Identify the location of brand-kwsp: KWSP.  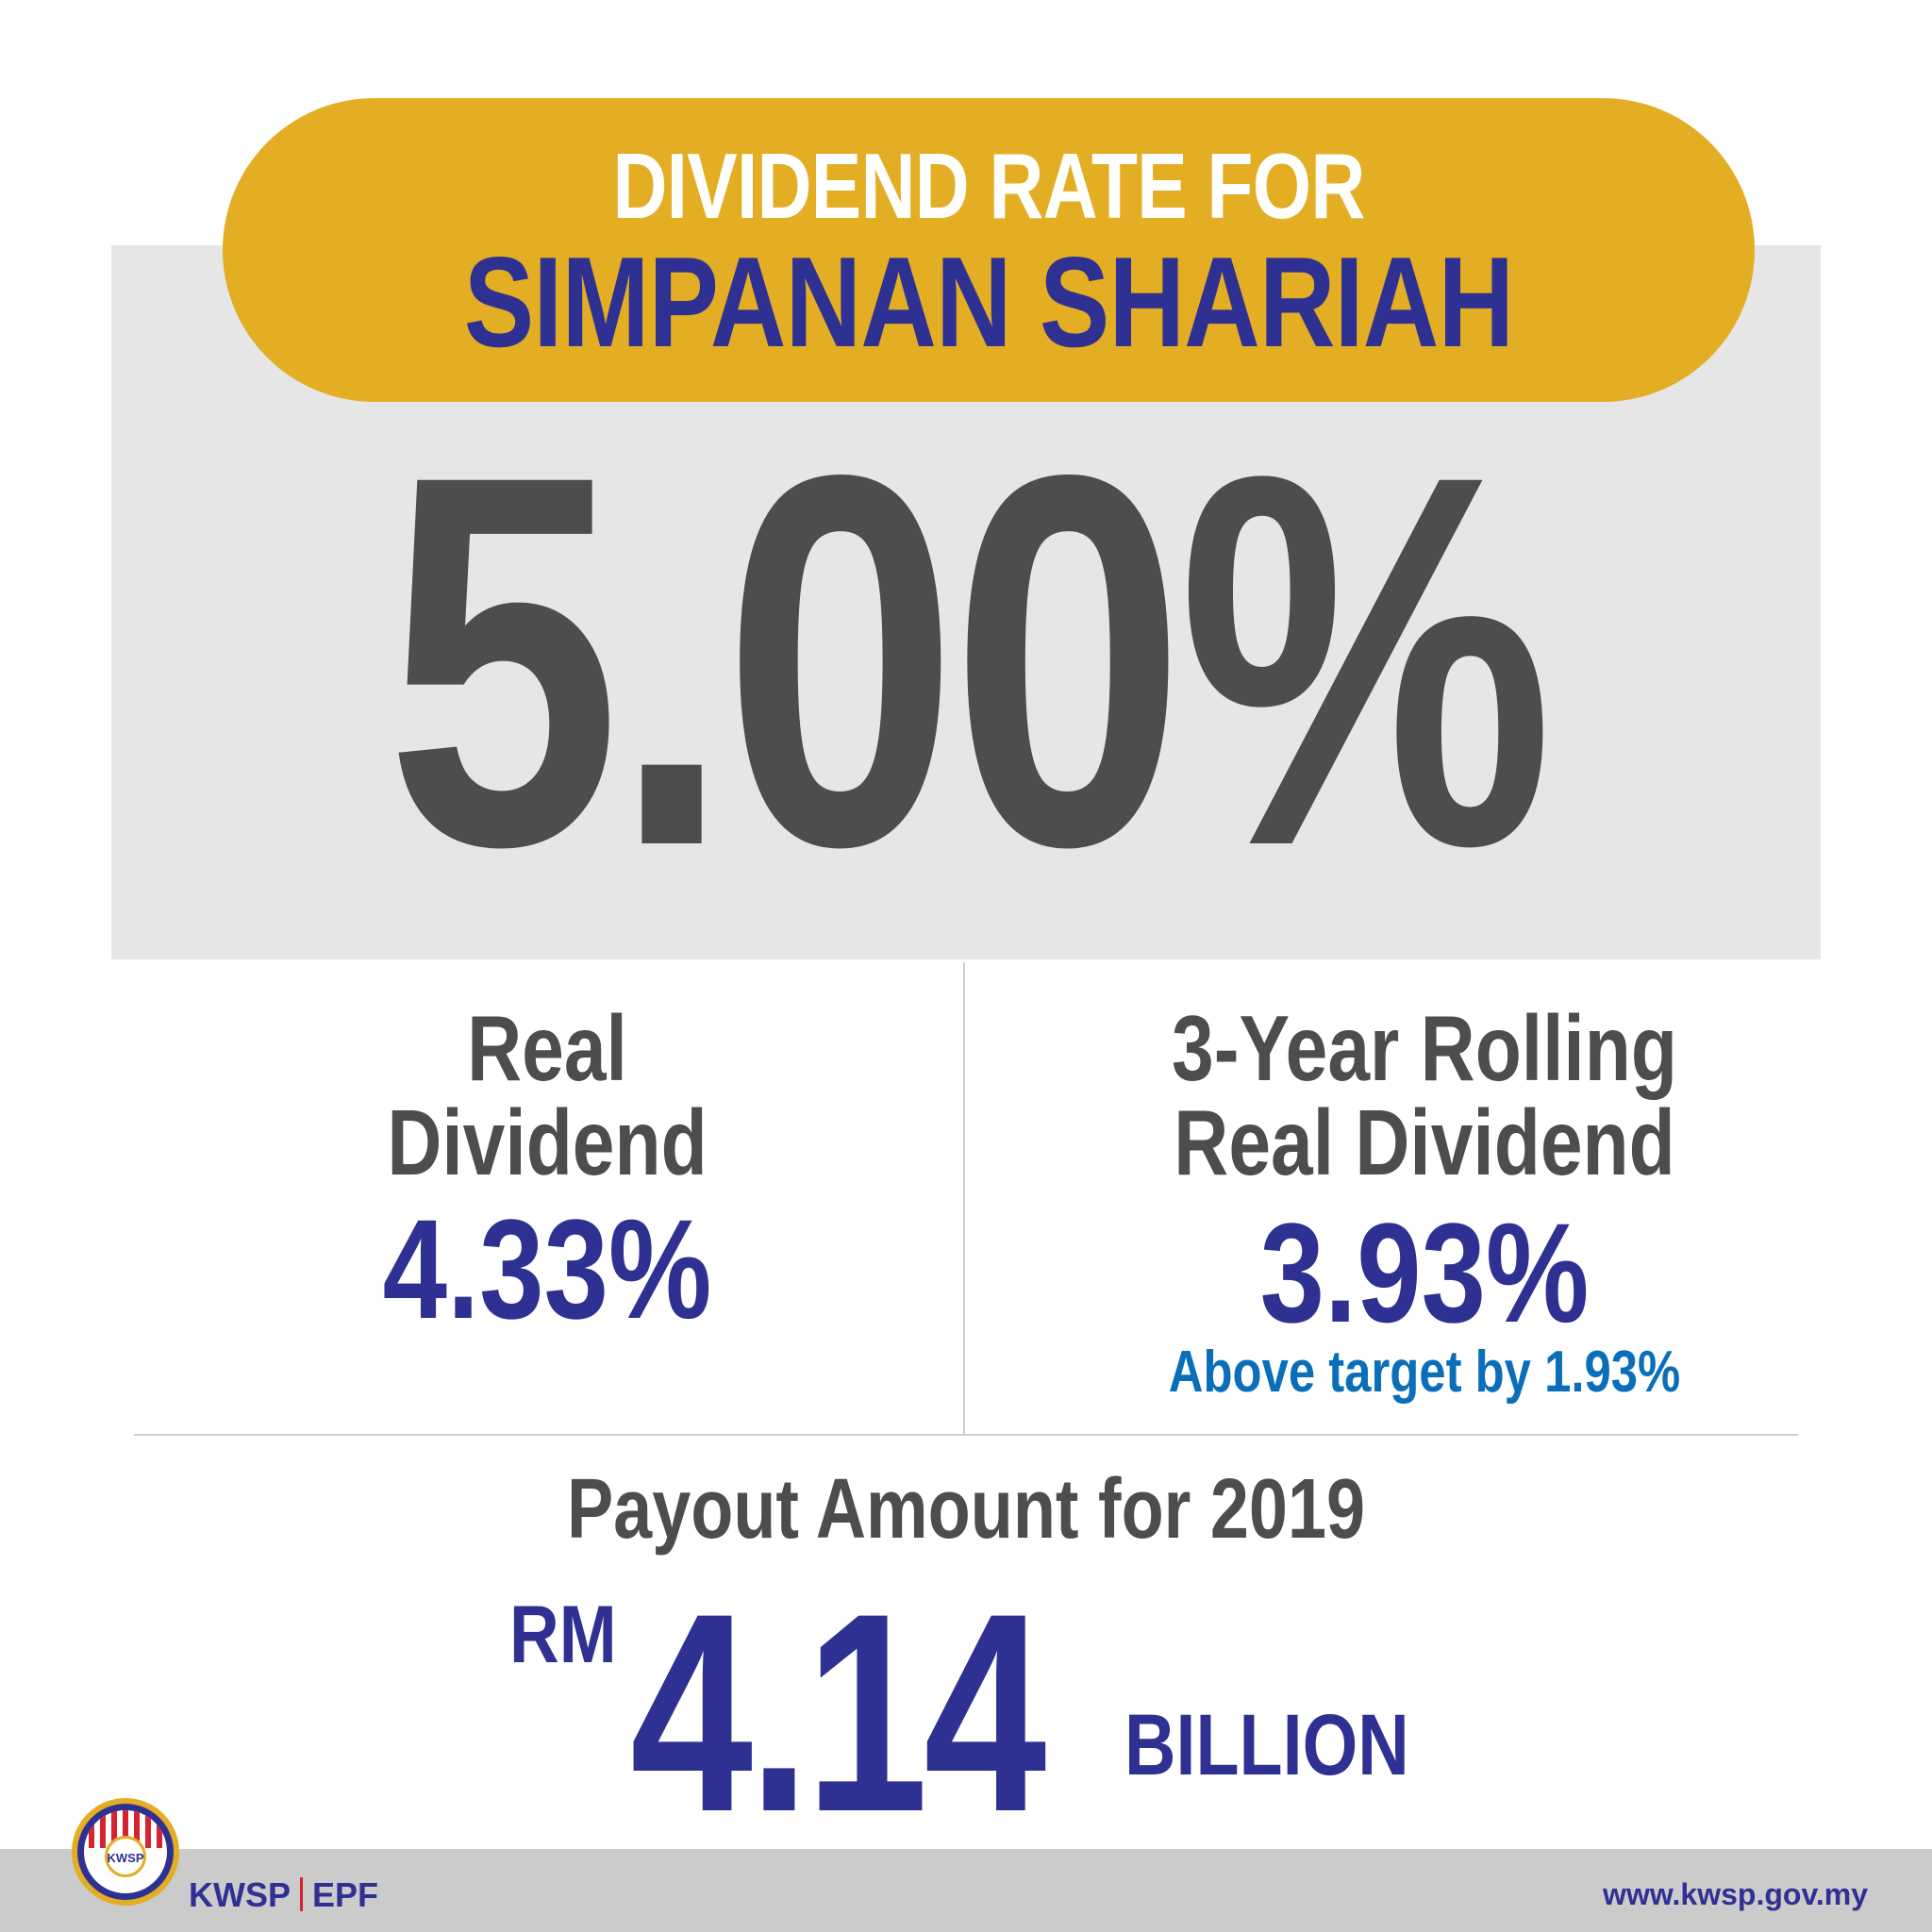
(240, 1895).